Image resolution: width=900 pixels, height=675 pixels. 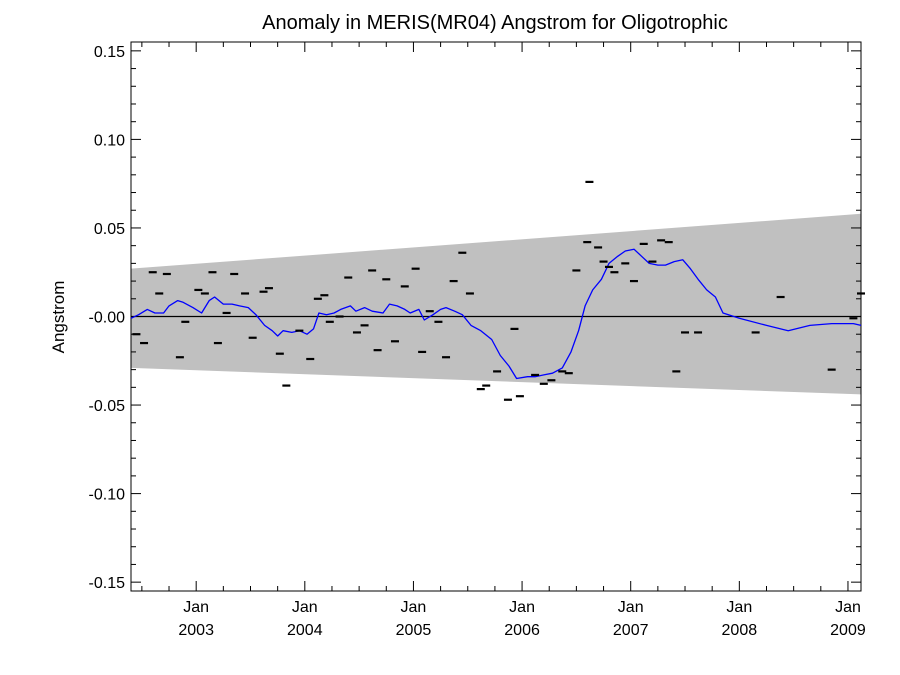 I want to click on y-tick-label: -0.05, so click(x=107, y=406).